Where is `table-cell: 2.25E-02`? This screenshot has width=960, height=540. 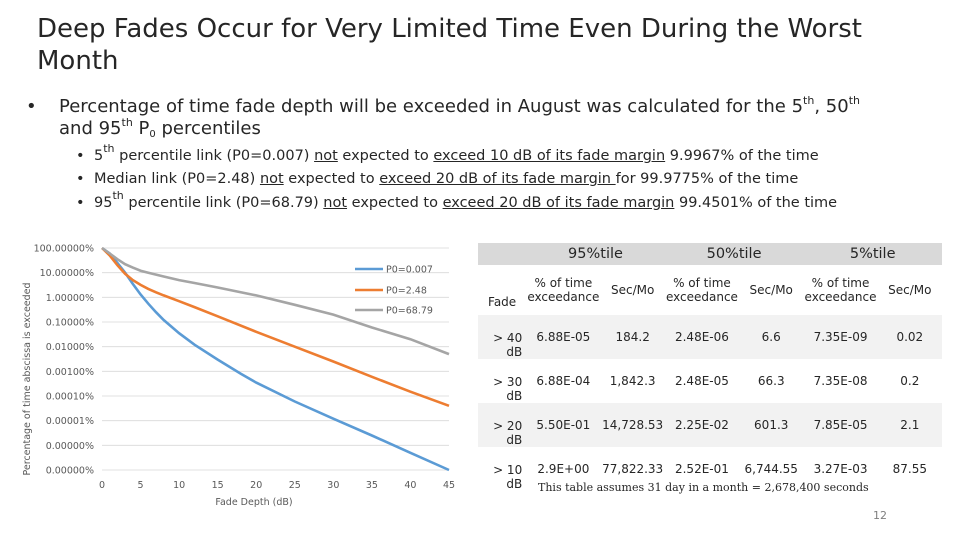 table-cell: 2.25E-02 is located at coordinates (702, 425).